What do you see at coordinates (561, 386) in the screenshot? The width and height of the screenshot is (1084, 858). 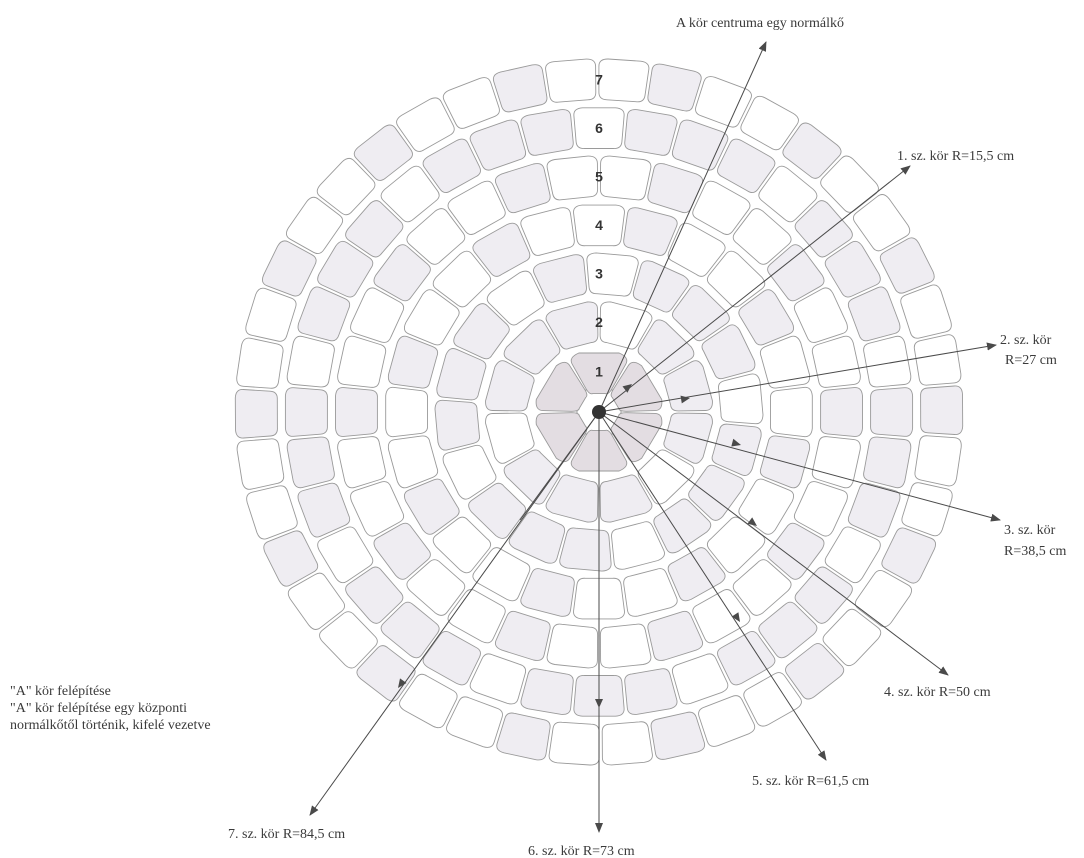 I see `ring-1-stone` at bounding box center [561, 386].